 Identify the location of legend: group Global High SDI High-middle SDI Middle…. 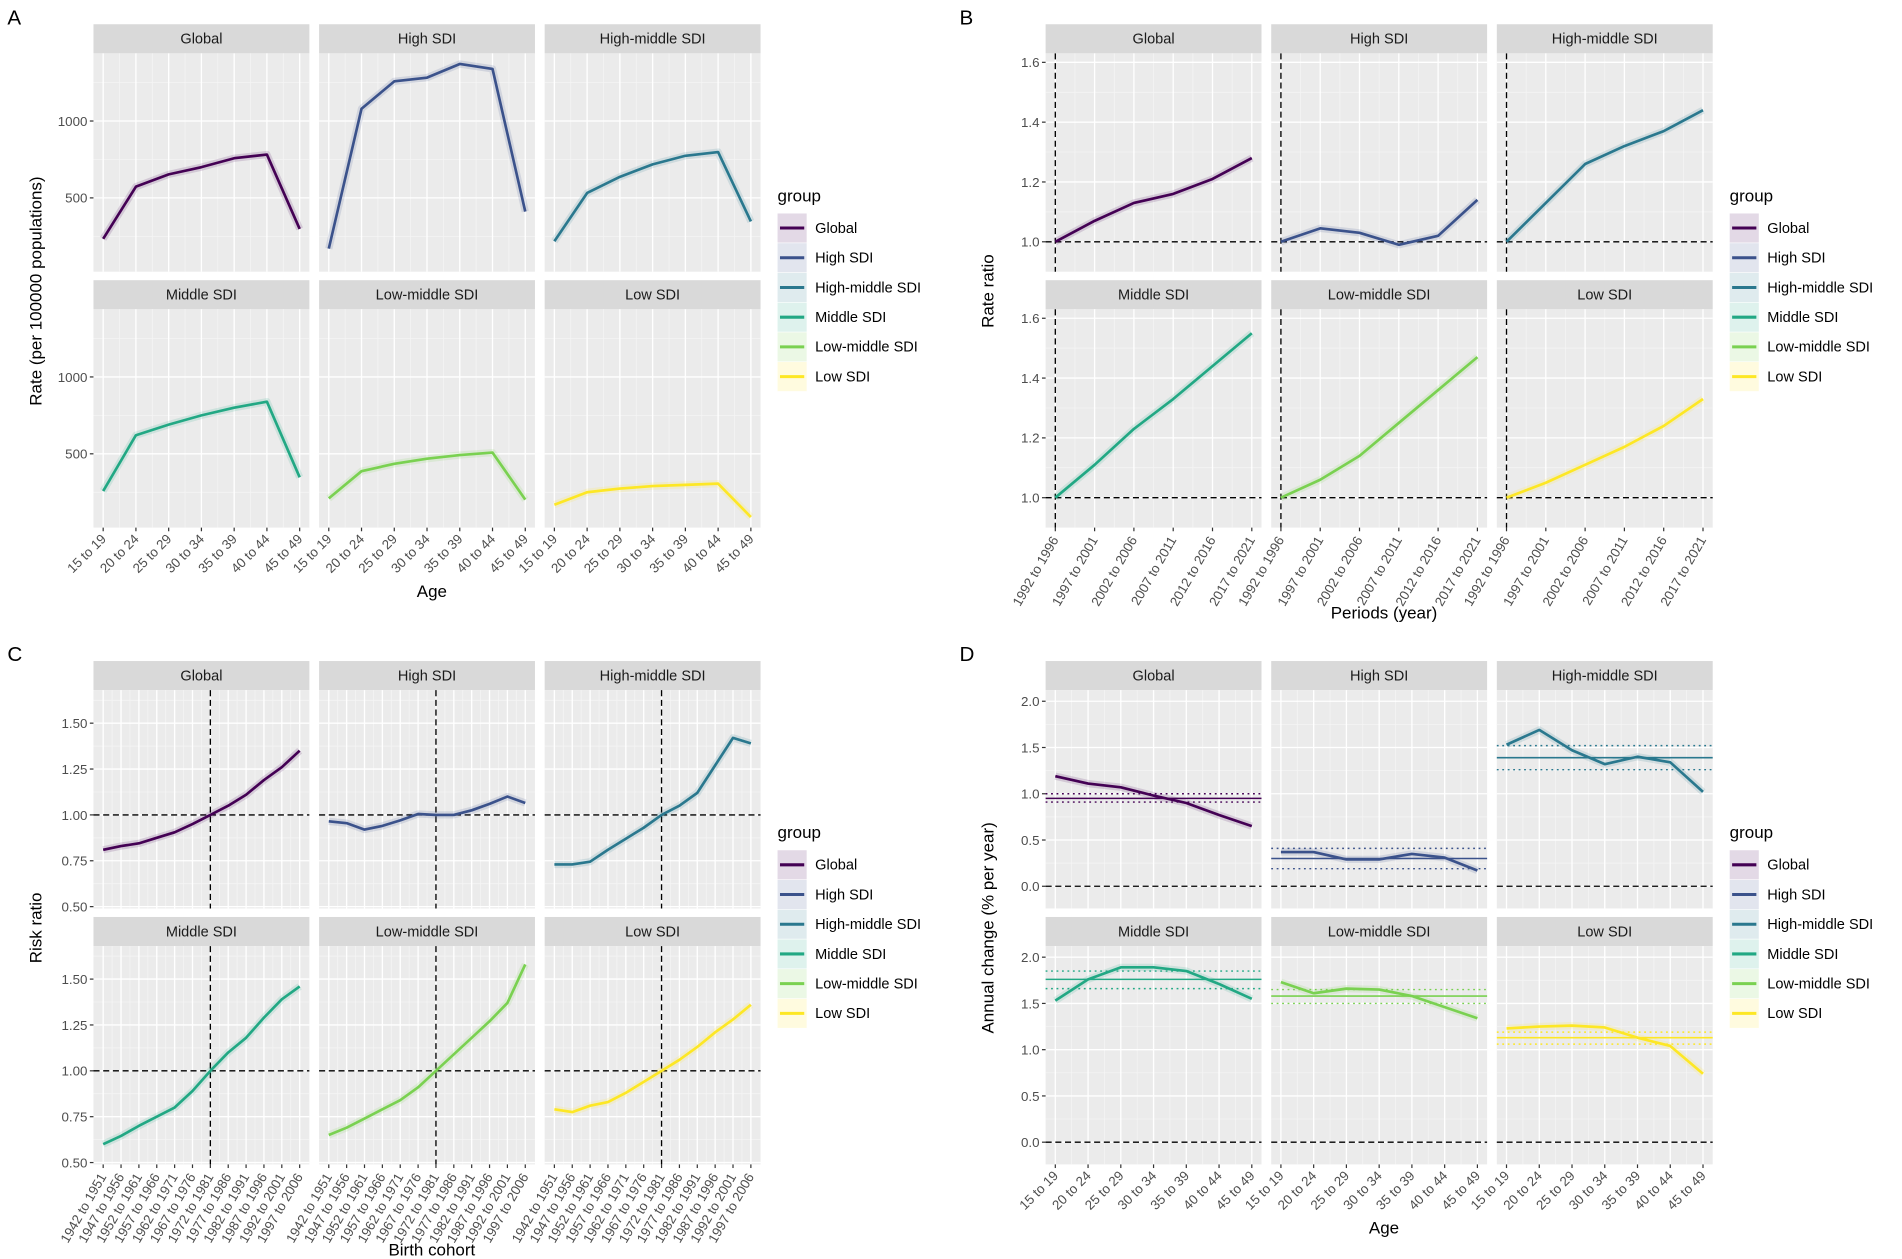
(1801, 925).